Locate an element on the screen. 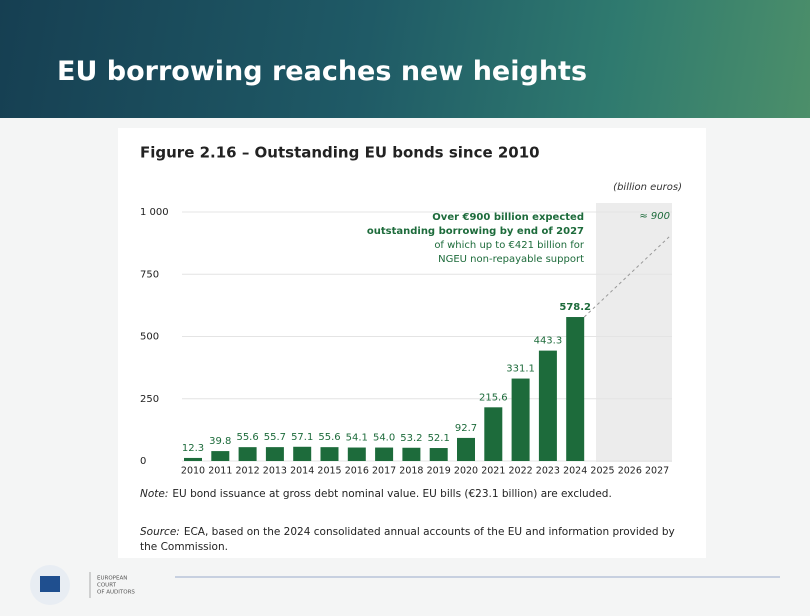  x-tick-label: 2027 is located at coordinates (657, 471).